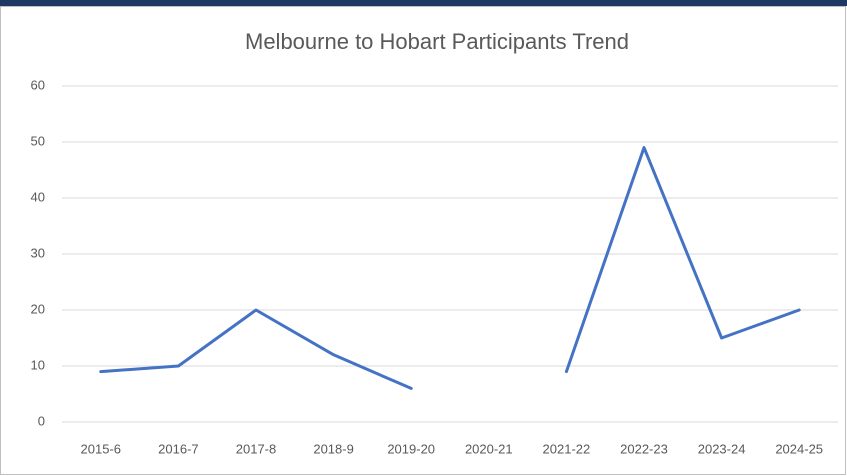  Describe the element at coordinates (101, 448) in the screenshot. I see `x-tick-label: 2015-6` at that location.